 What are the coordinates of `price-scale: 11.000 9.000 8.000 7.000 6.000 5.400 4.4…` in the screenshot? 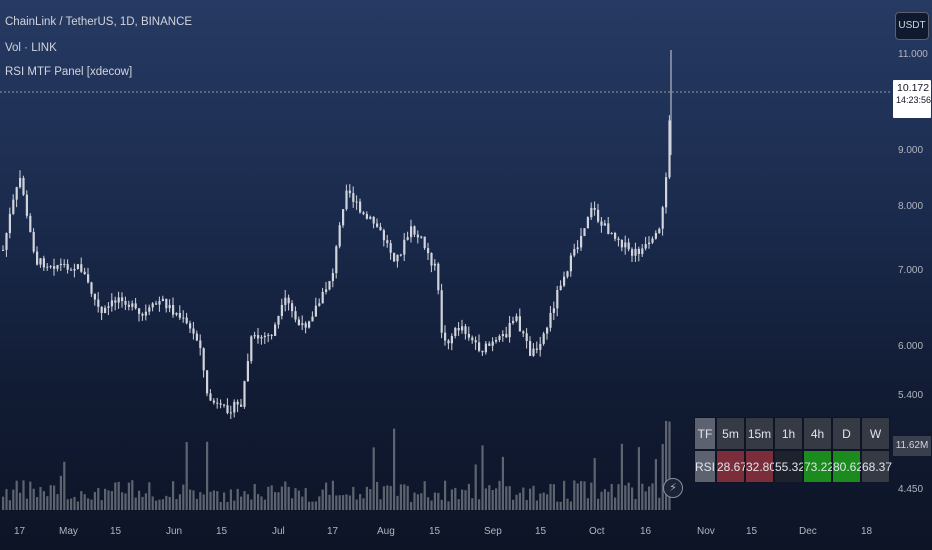 It's located at (911, 260).